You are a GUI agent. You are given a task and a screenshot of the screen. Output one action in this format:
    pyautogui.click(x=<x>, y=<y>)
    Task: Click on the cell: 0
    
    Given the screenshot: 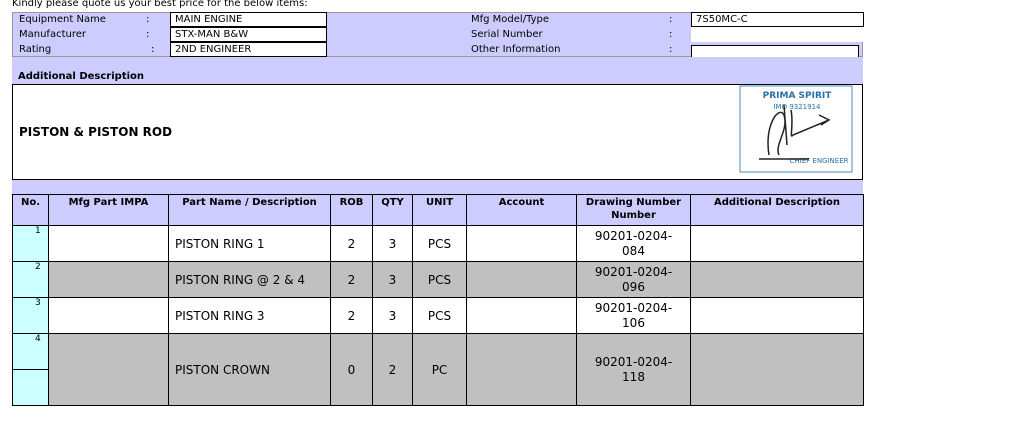 What is the action you would take?
    pyautogui.click(x=351, y=369)
    